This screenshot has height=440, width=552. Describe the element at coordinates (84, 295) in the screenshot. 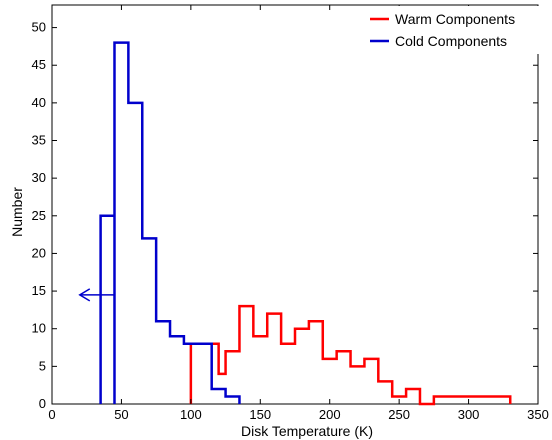

I see `upper-limit-arrow-head` at that location.